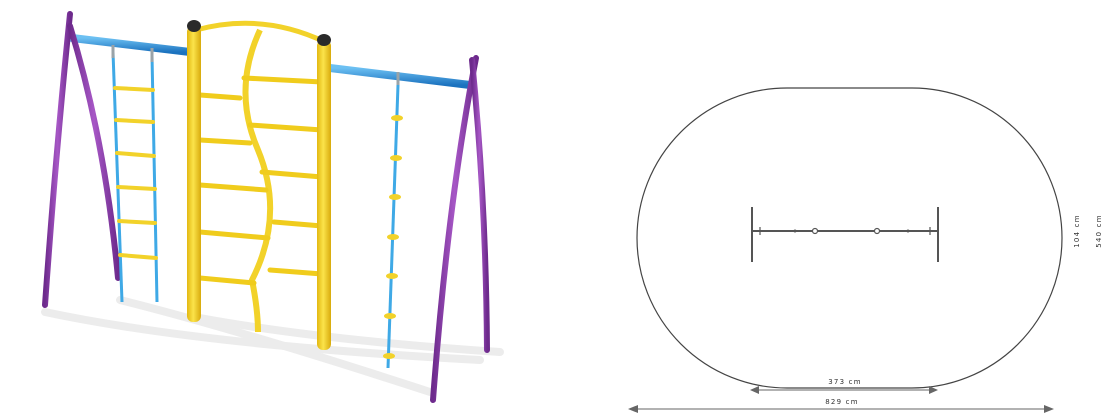  What do you see at coordinates (259, 185) in the screenshot?
I see `wave-ladder-panel` at bounding box center [259, 185].